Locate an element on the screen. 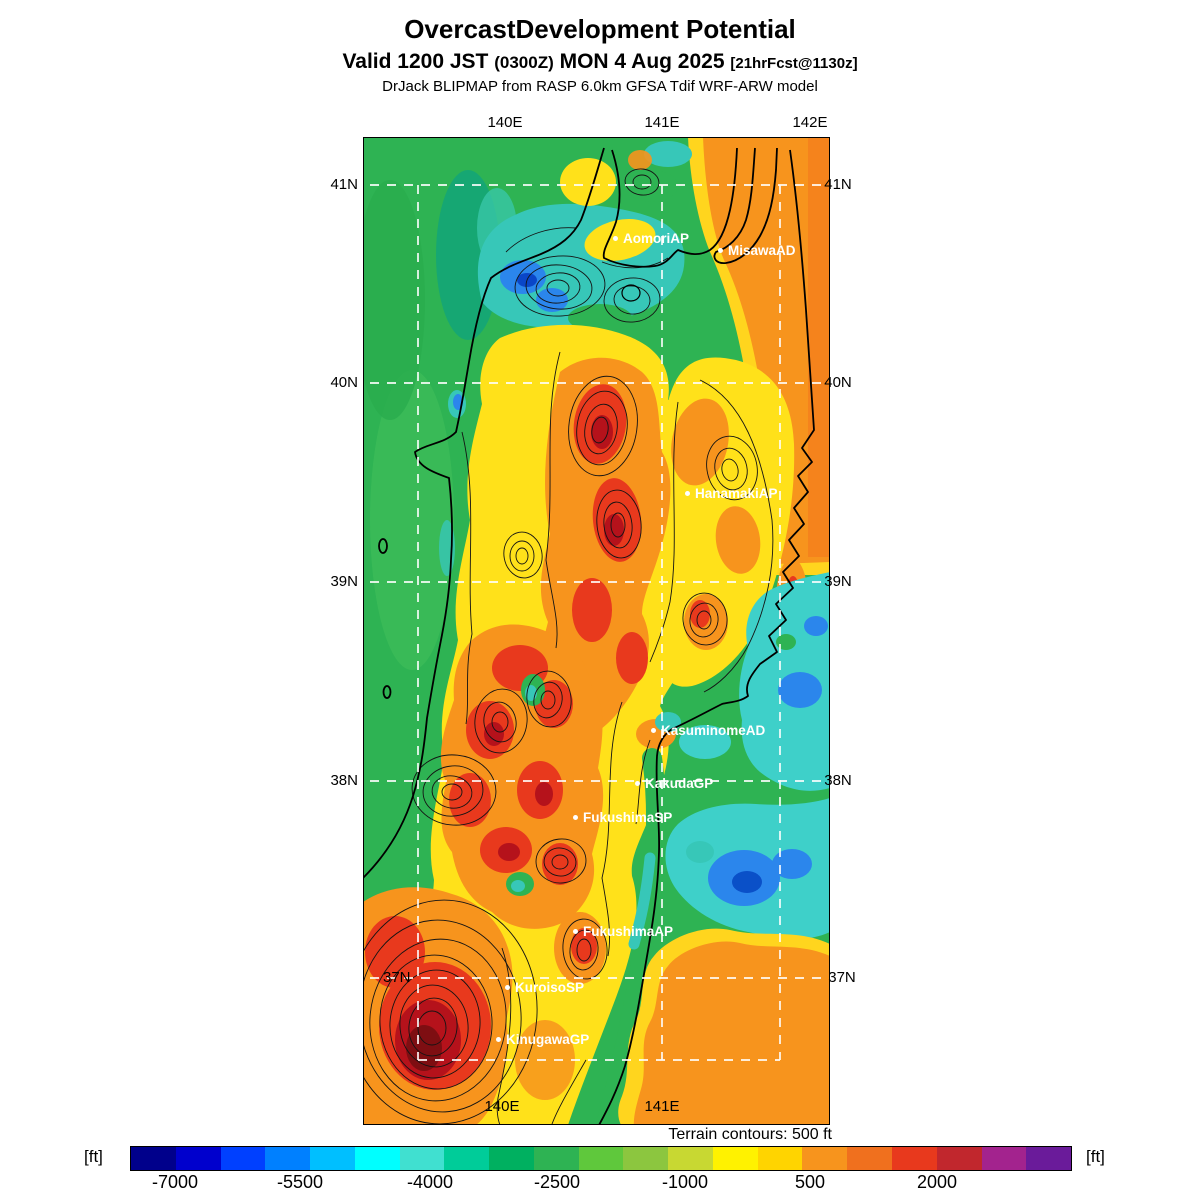 This screenshot has width=1200, height=1200. colorbar-tick: -5500 is located at coordinates (300, 1182).